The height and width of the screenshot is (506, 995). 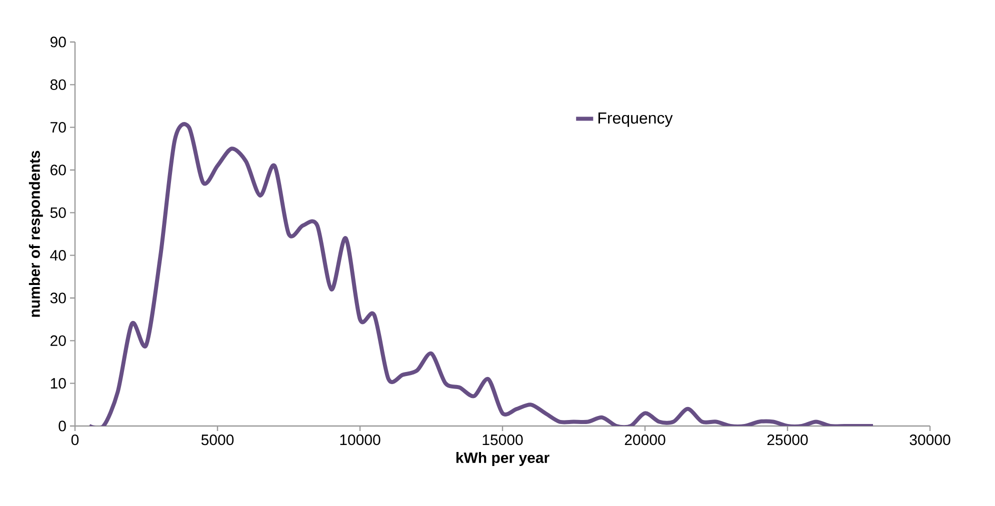 I want to click on y-tick-label: 10, so click(x=58, y=383).